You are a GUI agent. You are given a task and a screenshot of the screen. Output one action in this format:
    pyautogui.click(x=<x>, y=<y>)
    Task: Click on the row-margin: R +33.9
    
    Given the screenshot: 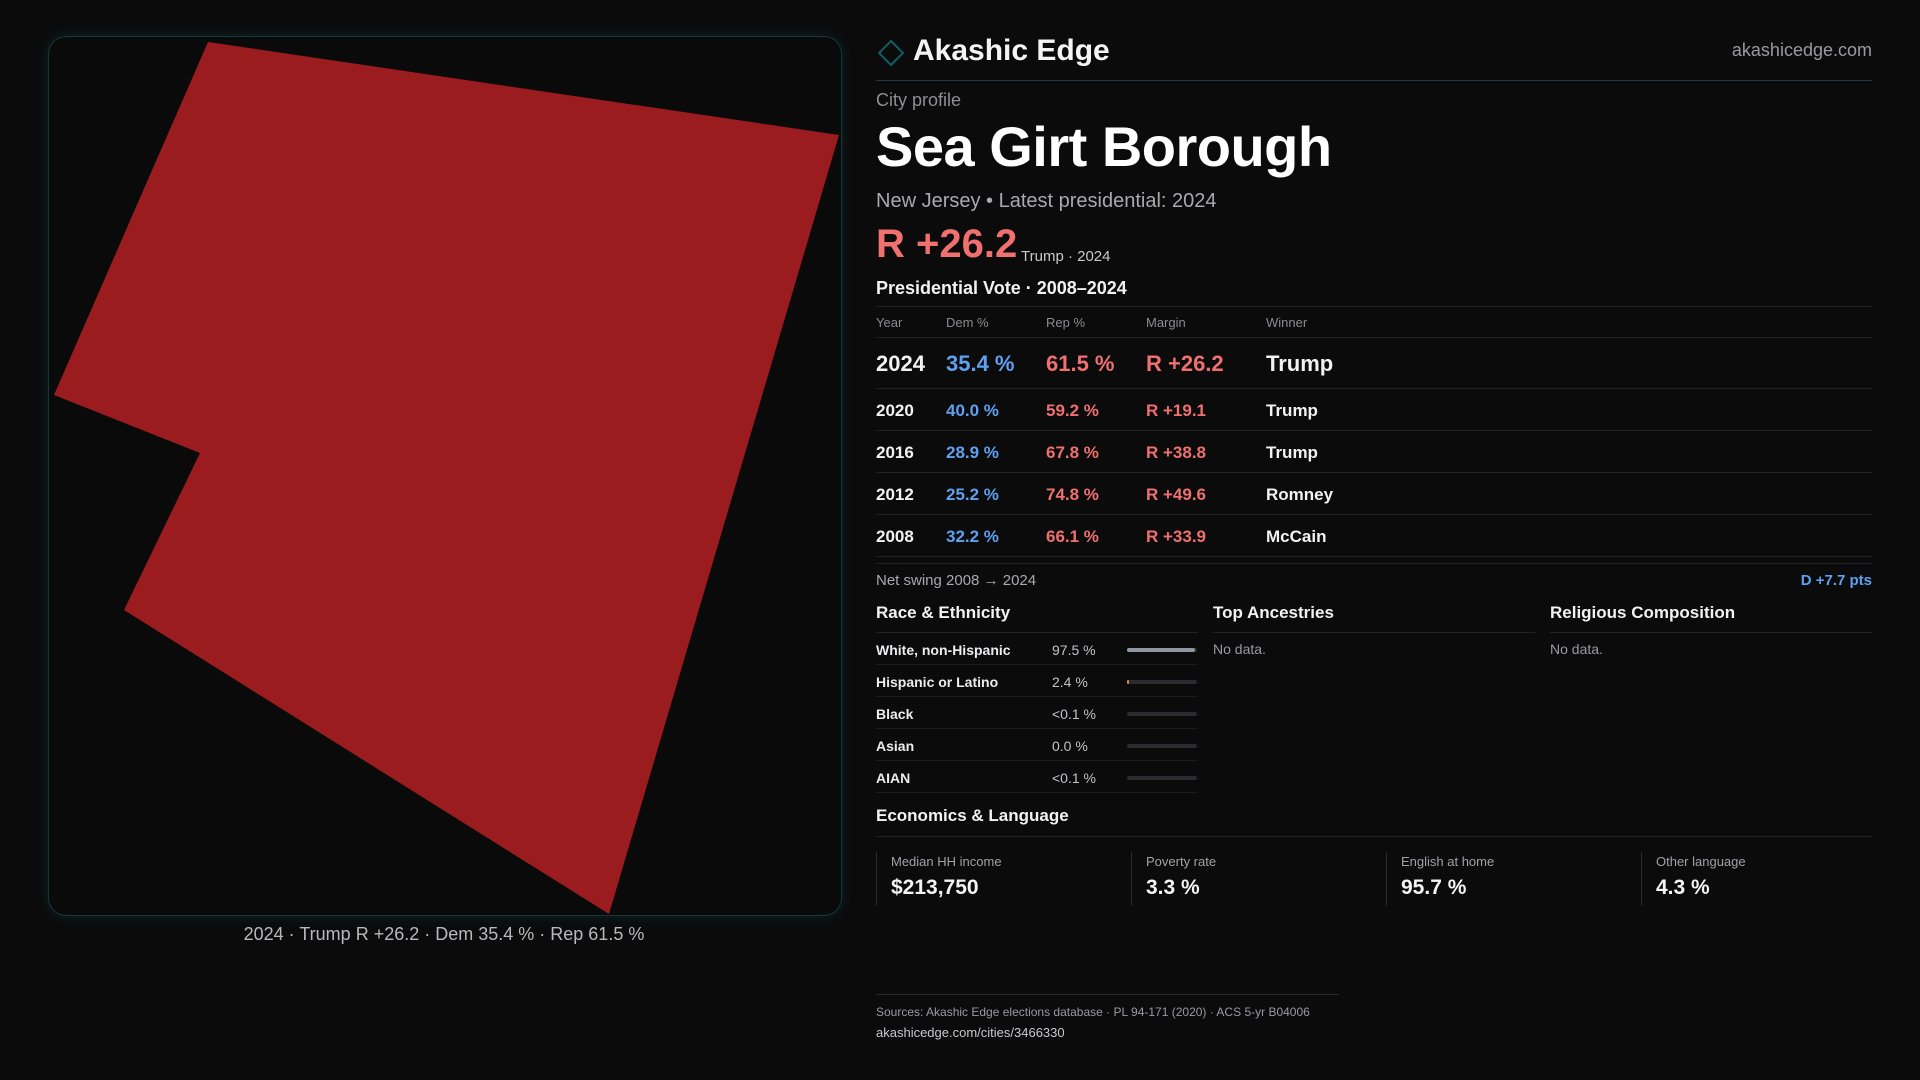 What is the action you would take?
    pyautogui.click(x=1176, y=536)
    